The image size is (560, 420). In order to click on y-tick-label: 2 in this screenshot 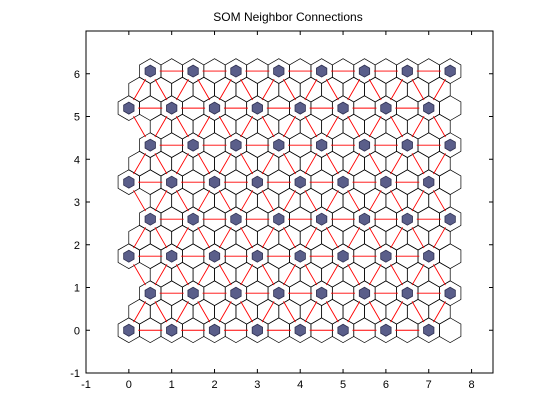, I will do `click(77, 246)`.